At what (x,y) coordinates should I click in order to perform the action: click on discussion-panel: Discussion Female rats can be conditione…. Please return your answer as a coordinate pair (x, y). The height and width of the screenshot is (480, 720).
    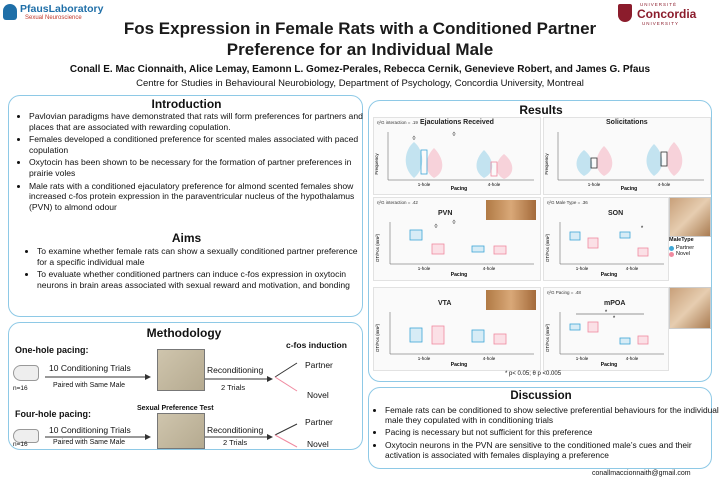
    Looking at the image, I should click on (543, 428).